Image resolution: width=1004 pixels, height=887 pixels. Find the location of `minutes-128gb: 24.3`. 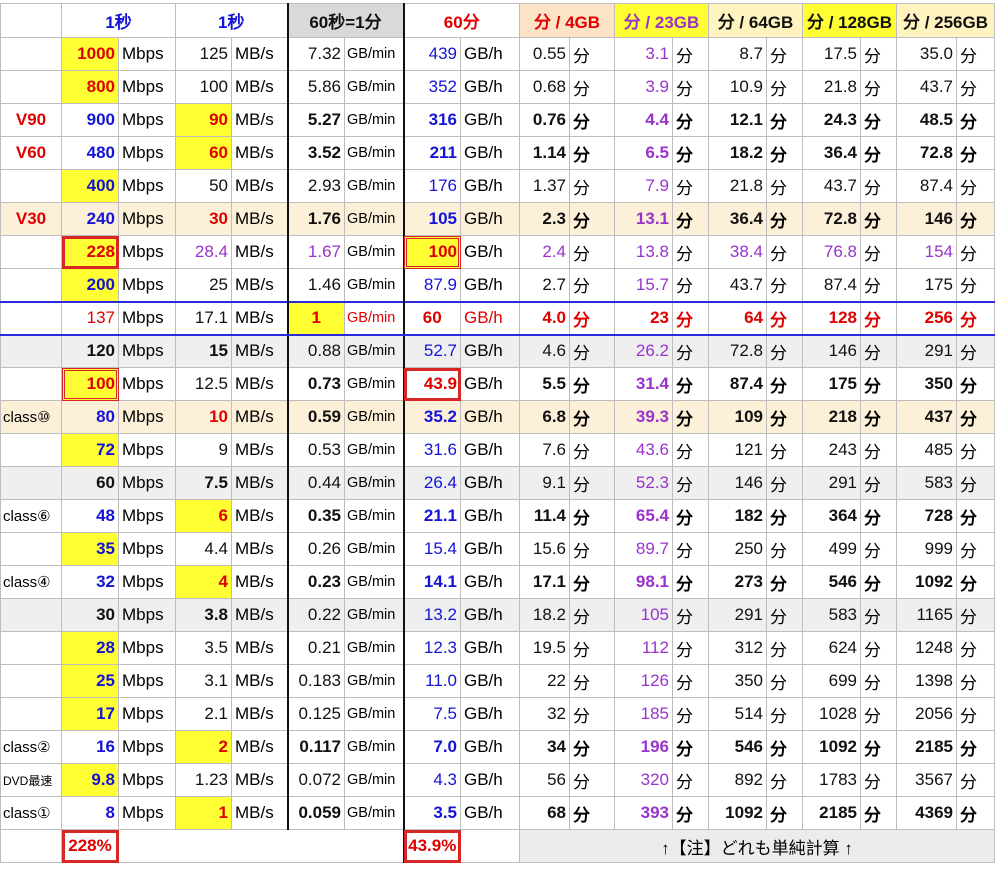

minutes-128gb: 24.3 is located at coordinates (831, 120).